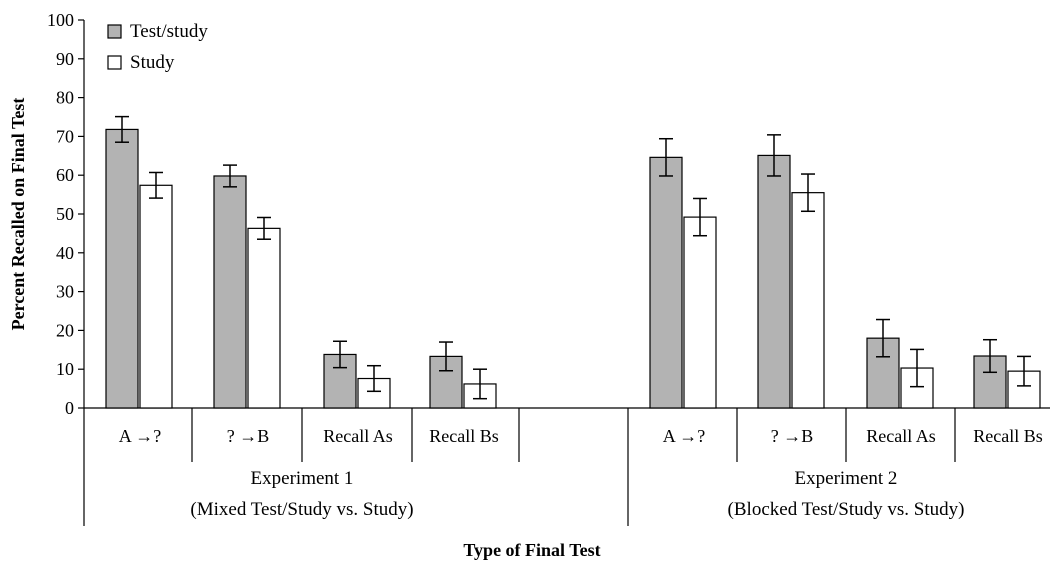 The width and height of the screenshot is (1063, 565). What do you see at coordinates (114, 62) in the screenshot?
I see `legend-swatch-study` at bounding box center [114, 62].